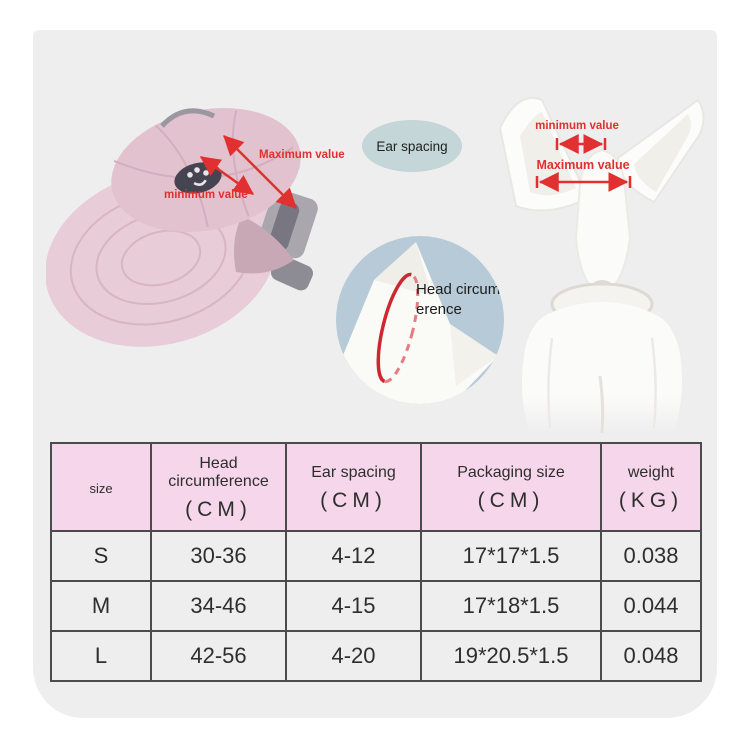 Image resolution: width=750 pixels, height=750 pixels. Describe the element at coordinates (353, 606) in the screenshot. I see `cell-ear-spacing: 4-15` at that location.